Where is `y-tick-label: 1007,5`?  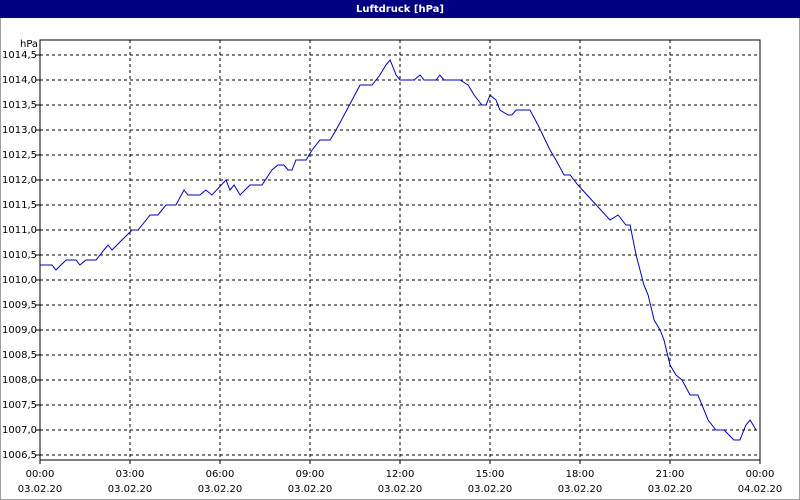
y-tick-label: 1007,5 is located at coordinates (19, 405).